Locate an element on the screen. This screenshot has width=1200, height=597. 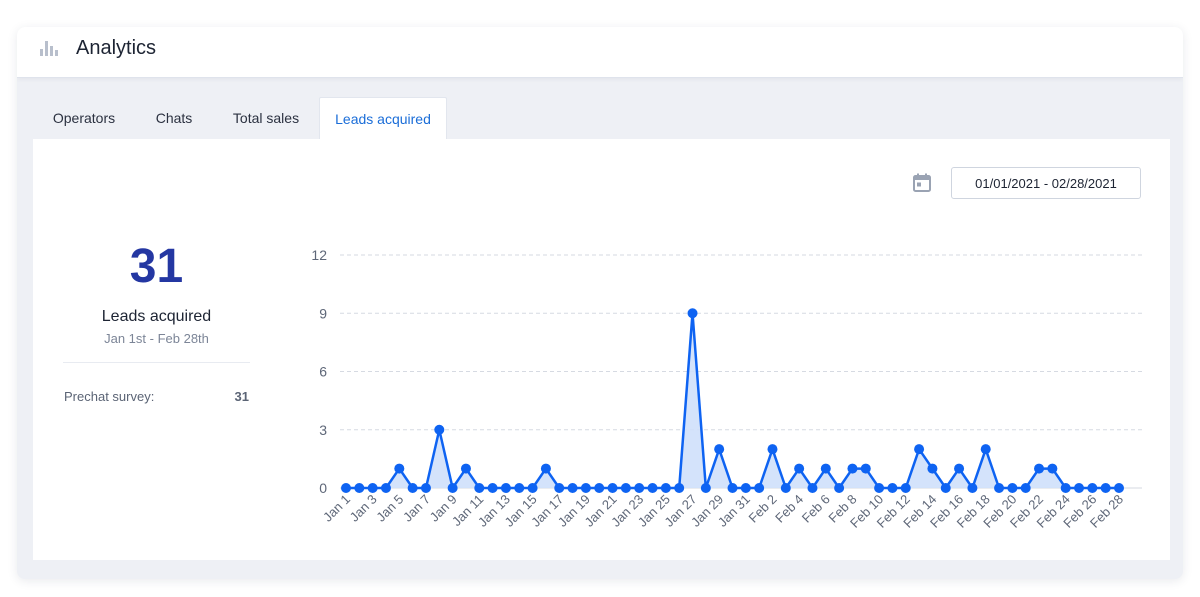
prechat-survey-label: Prechat survey: is located at coordinates (109, 396).